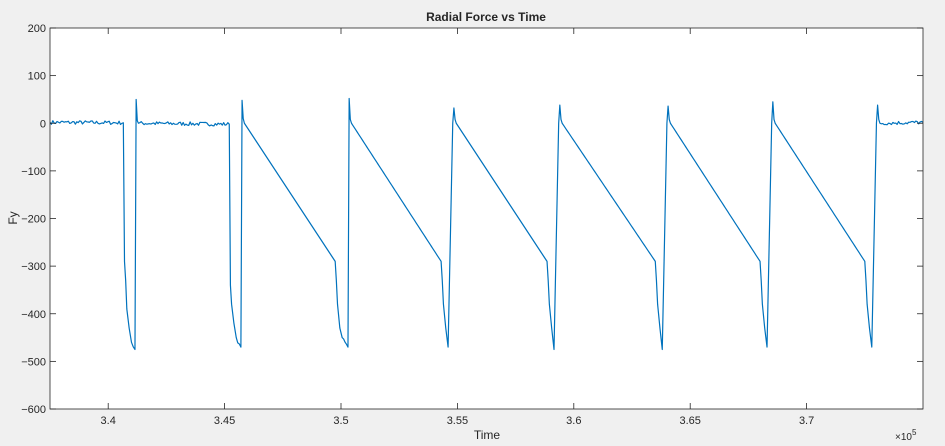 This screenshot has height=446, width=945. Describe the element at coordinates (224, 421) in the screenshot. I see `x-tick-label: 3.45` at that location.